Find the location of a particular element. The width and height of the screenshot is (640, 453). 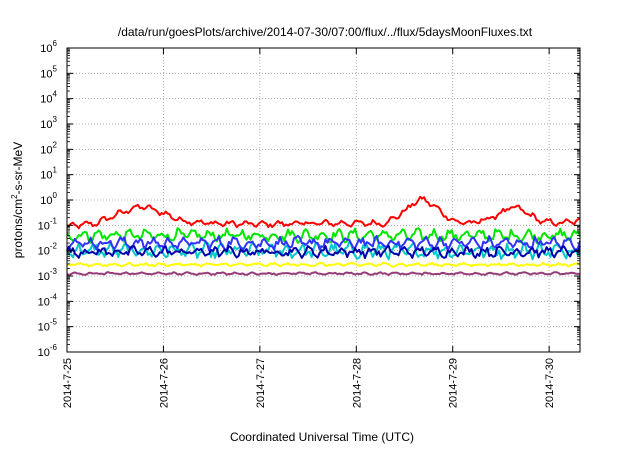

y-tick-label: 10⁻⁵ is located at coordinates (48, 326).